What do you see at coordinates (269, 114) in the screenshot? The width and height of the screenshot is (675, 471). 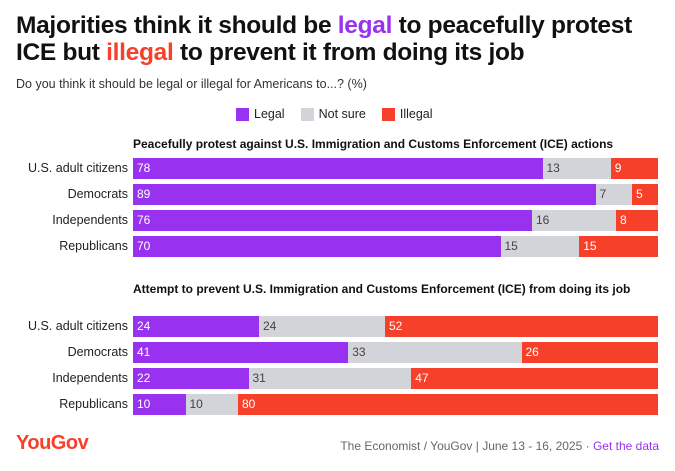 I see `legend-label-legal: Legal` at bounding box center [269, 114].